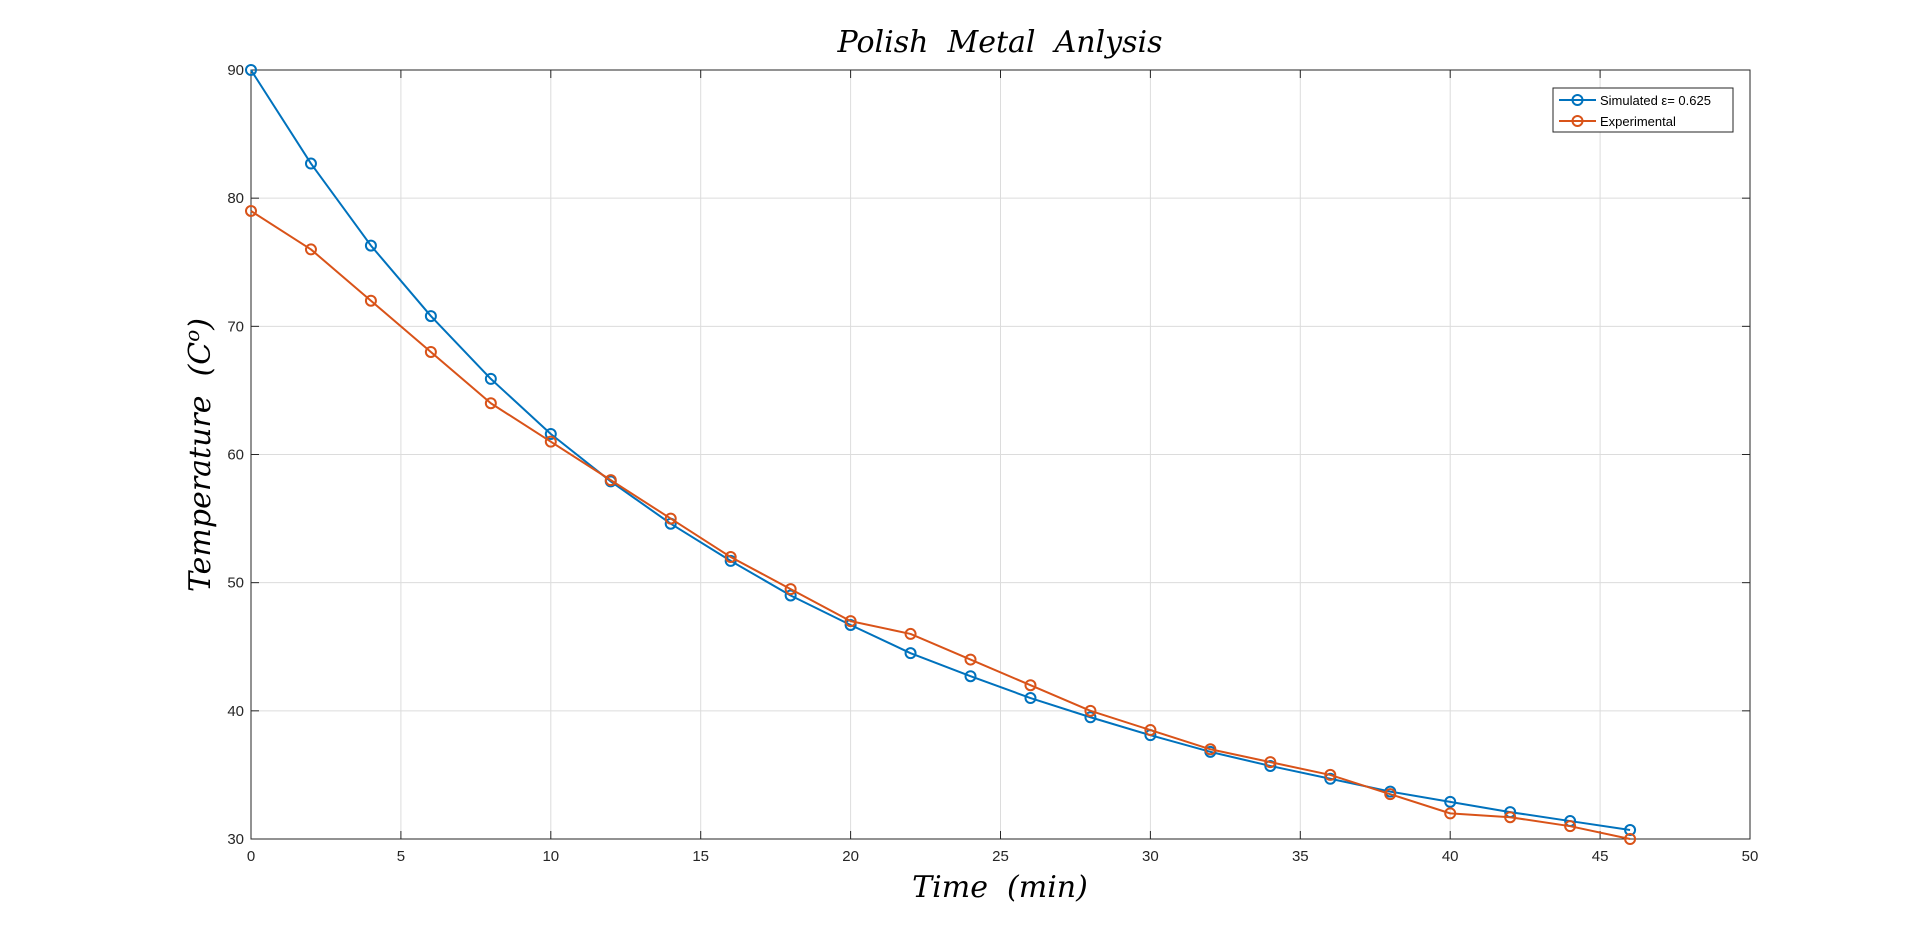 This screenshot has height=936, width=1920. I want to click on y-tick-label: 50, so click(235, 583).